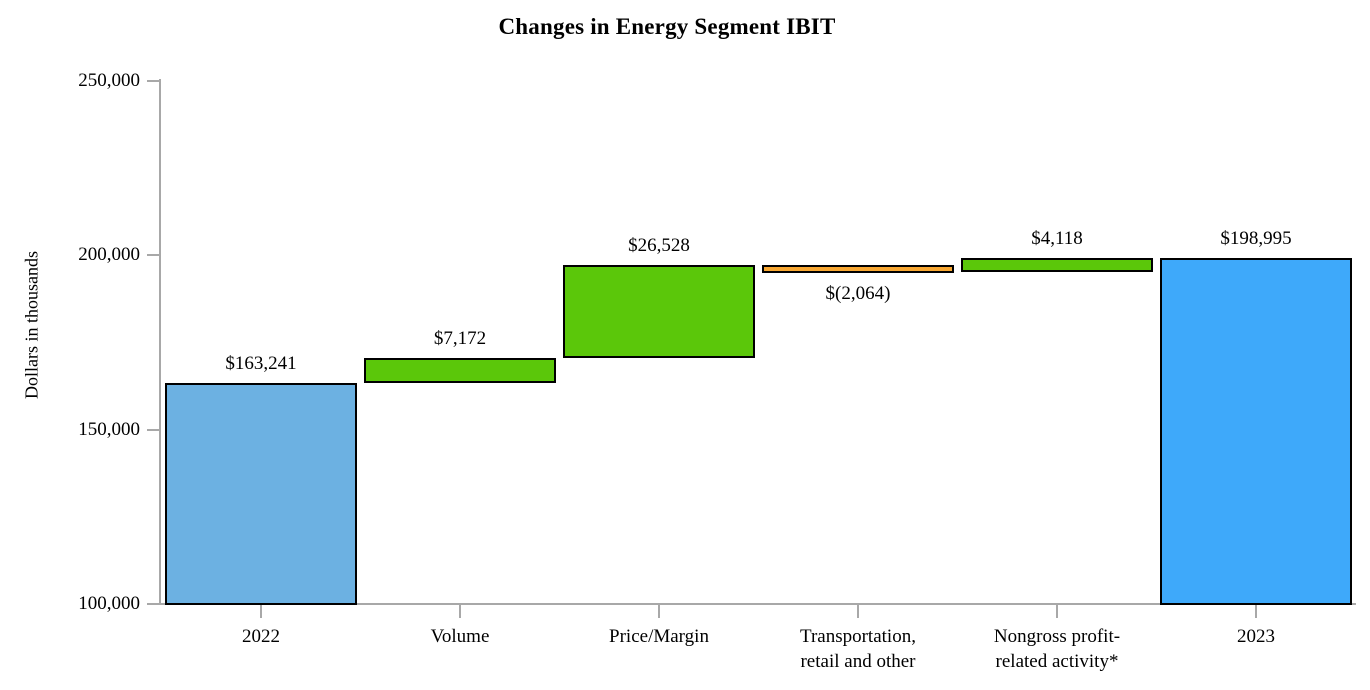 The width and height of the screenshot is (1370, 690). I want to click on x-axis-category-label: Nongross profit-related activity*, so click(1057, 649).